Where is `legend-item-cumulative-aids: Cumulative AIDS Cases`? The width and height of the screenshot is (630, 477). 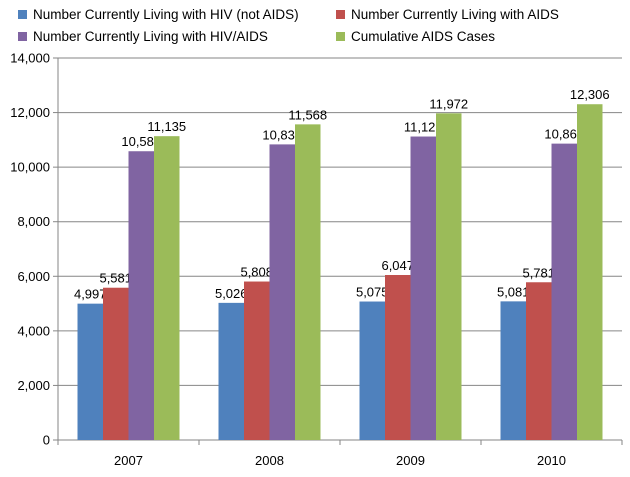
legend-item-cumulative-aids: Cumulative AIDS Cases is located at coordinates (479, 36).